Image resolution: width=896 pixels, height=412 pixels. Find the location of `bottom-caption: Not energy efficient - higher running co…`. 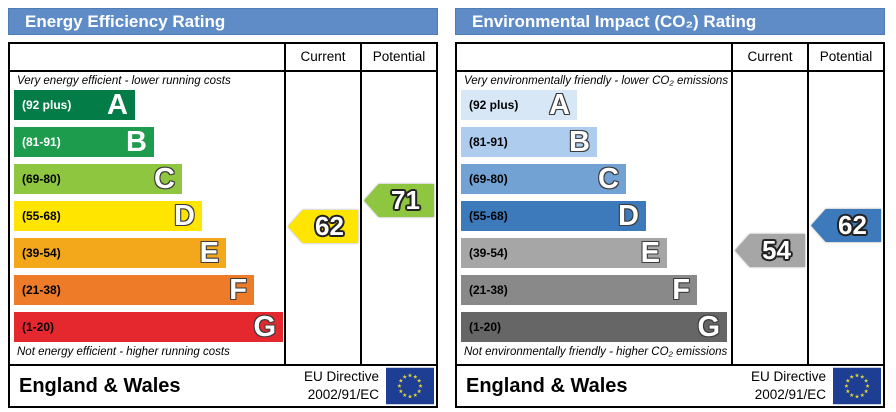

bottom-caption: Not energy efficient - higher running co… is located at coordinates (123, 352).